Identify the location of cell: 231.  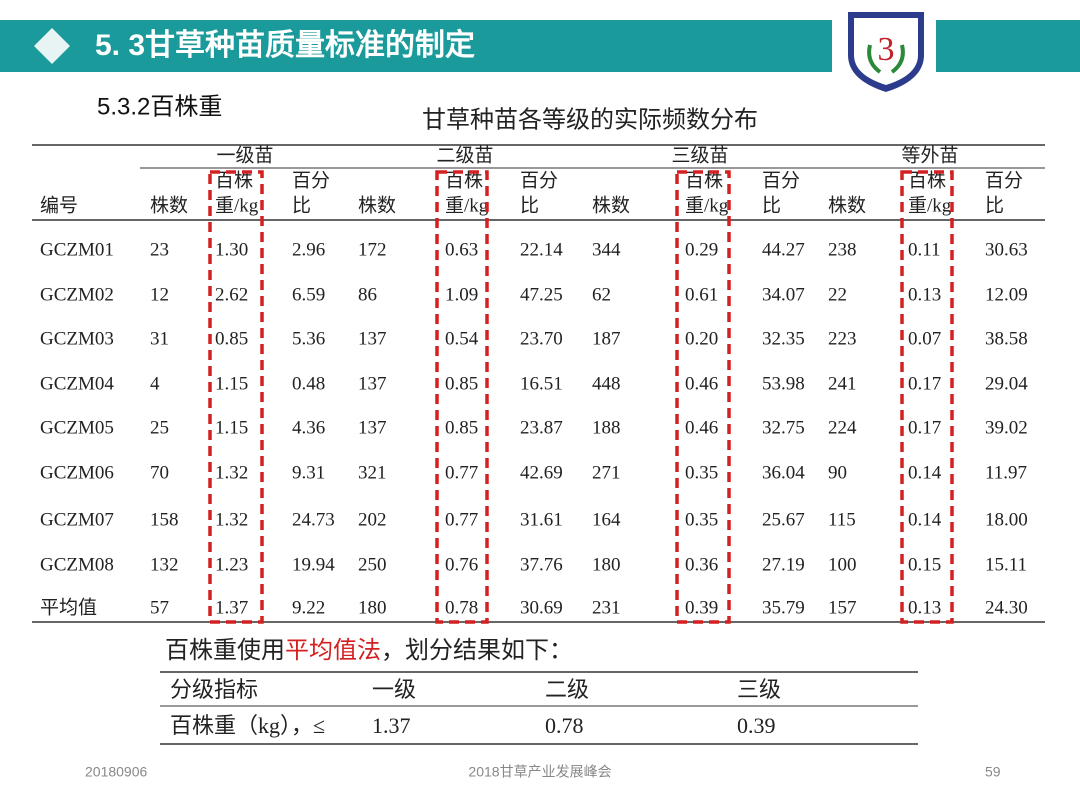
(606, 607).